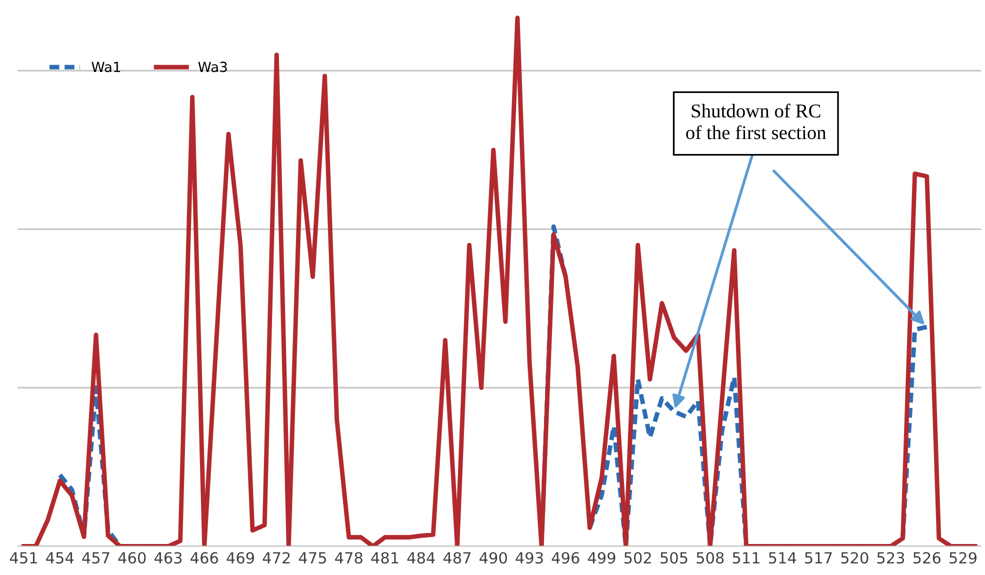  What do you see at coordinates (384, 558) in the screenshot?
I see `x-tick-label: 481` at bounding box center [384, 558].